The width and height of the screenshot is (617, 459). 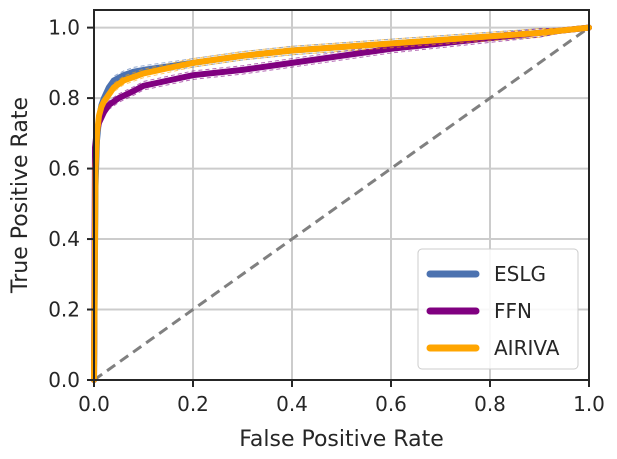 I want to click on x-axis-label: False Positive Rate, so click(x=341, y=439).